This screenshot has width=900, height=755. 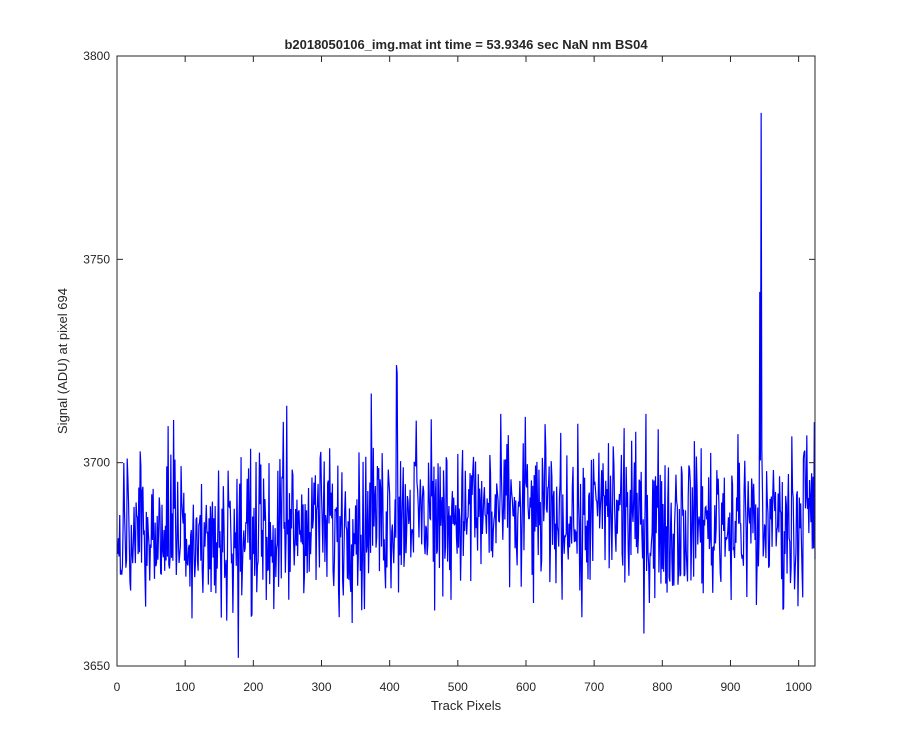 What do you see at coordinates (62, 361) in the screenshot?
I see `y-axis-label: Signal (ADU) at pixel 694` at bounding box center [62, 361].